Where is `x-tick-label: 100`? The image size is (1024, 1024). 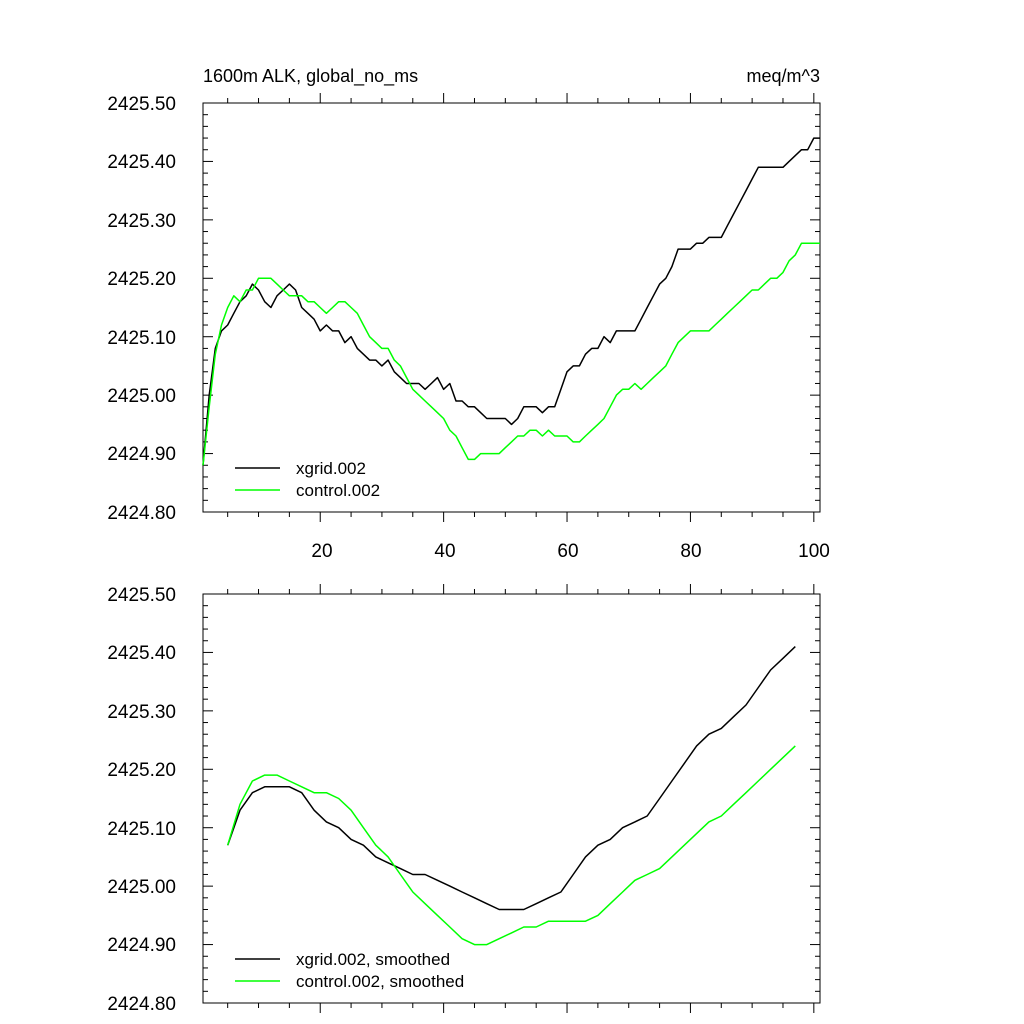 x-tick-label: 100 is located at coordinates (814, 551).